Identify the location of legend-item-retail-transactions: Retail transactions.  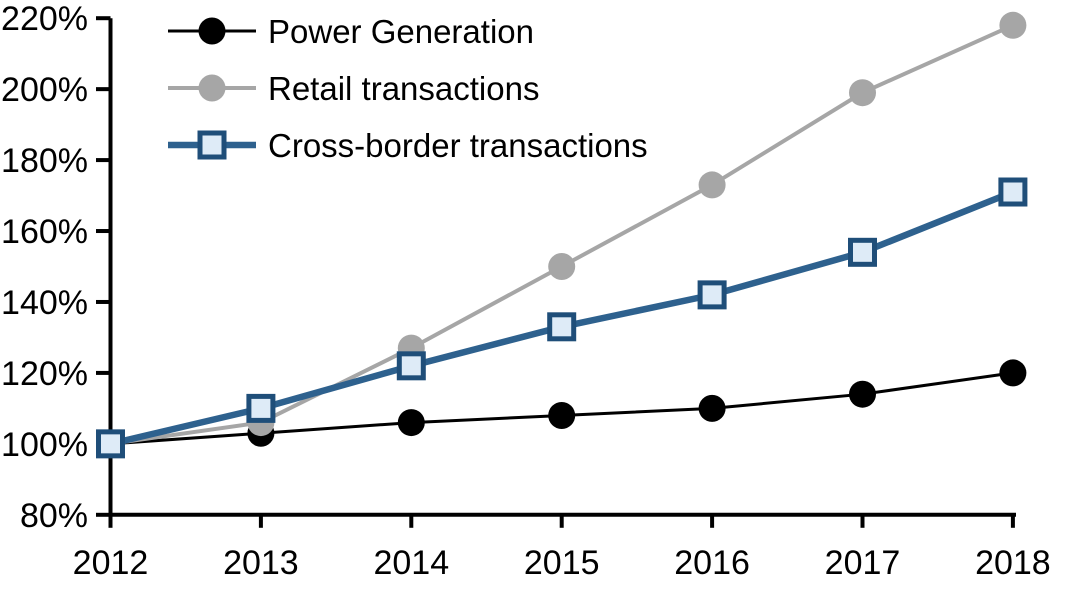
(353, 88).